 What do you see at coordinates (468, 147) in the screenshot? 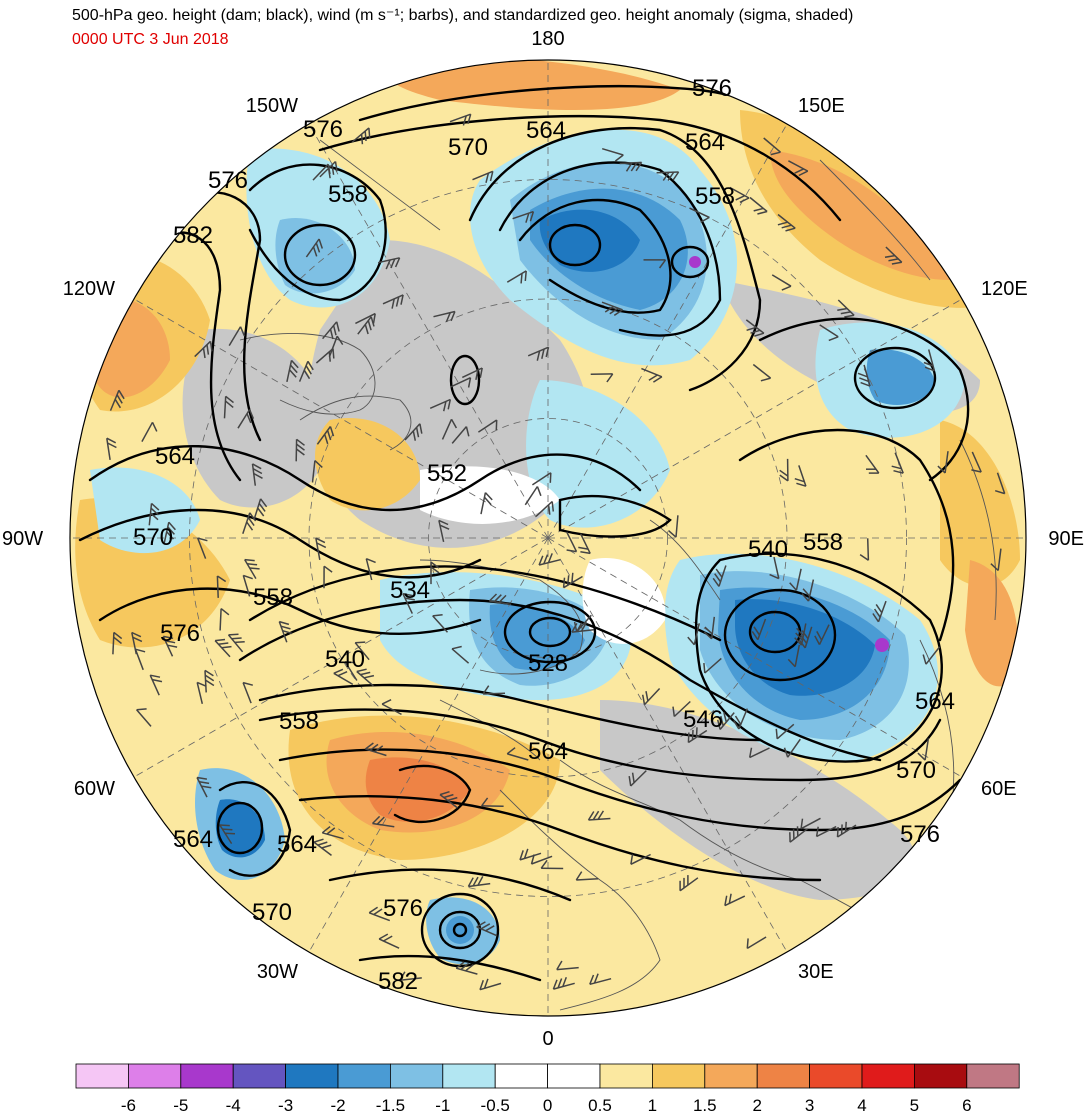
I see `contour-label: 570` at bounding box center [468, 147].